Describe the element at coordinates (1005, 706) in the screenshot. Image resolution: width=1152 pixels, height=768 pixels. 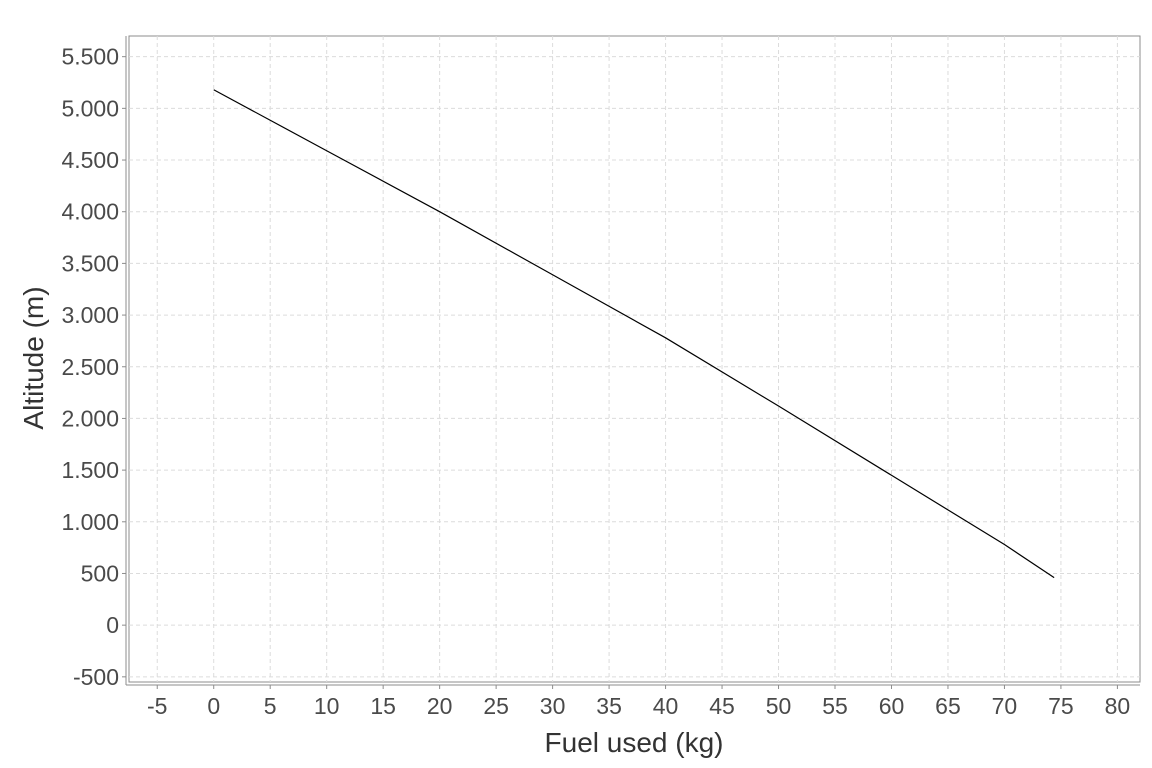
I see `x-tick-label: 70` at that location.